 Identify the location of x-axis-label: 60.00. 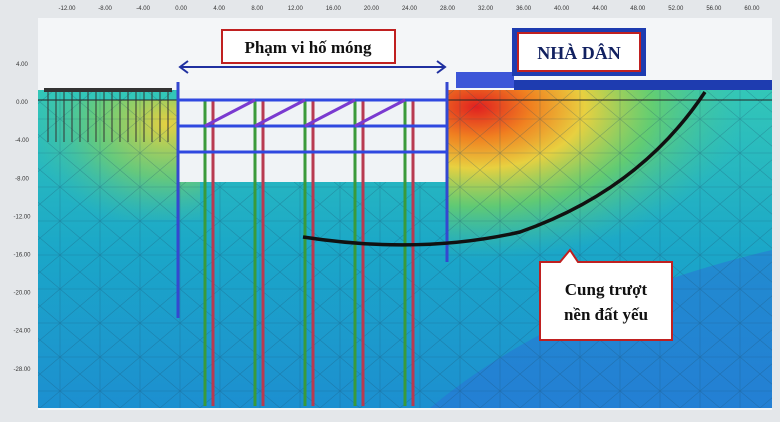
(752, 9).